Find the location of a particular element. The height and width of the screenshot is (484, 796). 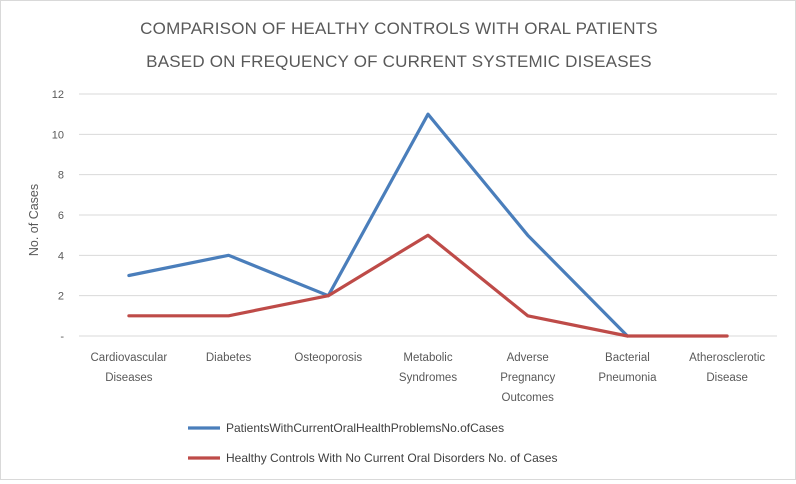

x-category-label-line: Metabolic is located at coordinates (427, 358).